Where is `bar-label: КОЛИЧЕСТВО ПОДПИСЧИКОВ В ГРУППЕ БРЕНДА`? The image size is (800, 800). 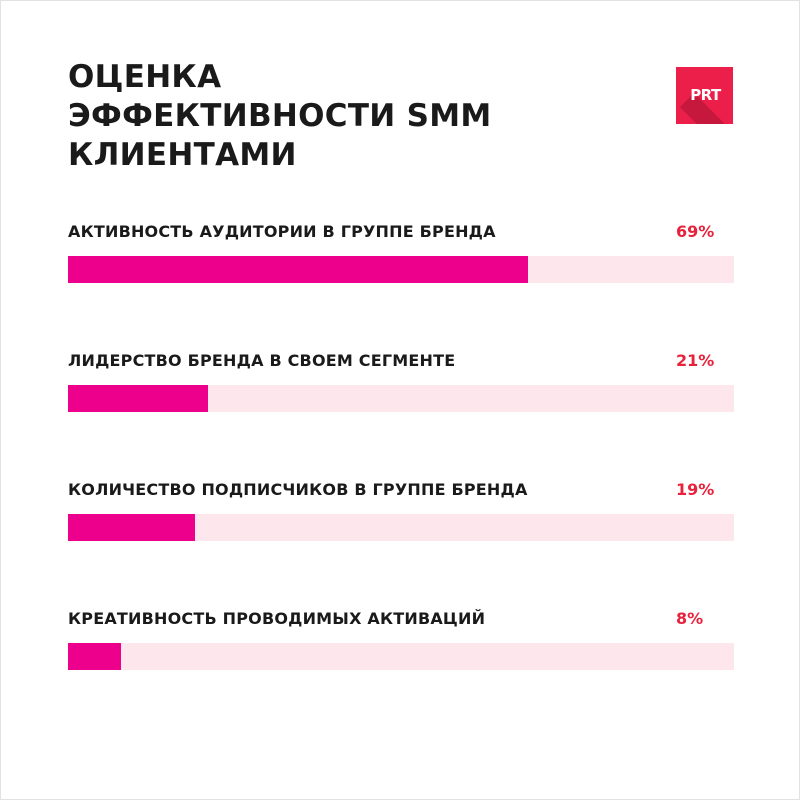
bar-label: КОЛИЧЕСТВО ПОДПИСЧИКОВ В ГРУППЕ БРЕНДА is located at coordinates (298, 489).